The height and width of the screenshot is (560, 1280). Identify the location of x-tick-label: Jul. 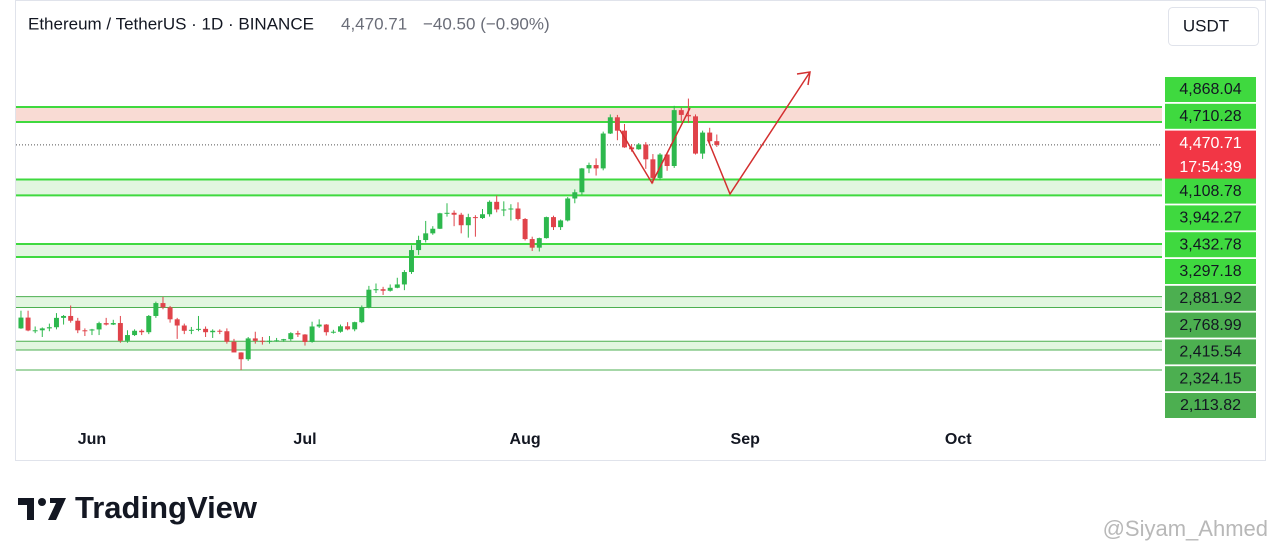
(304, 439).